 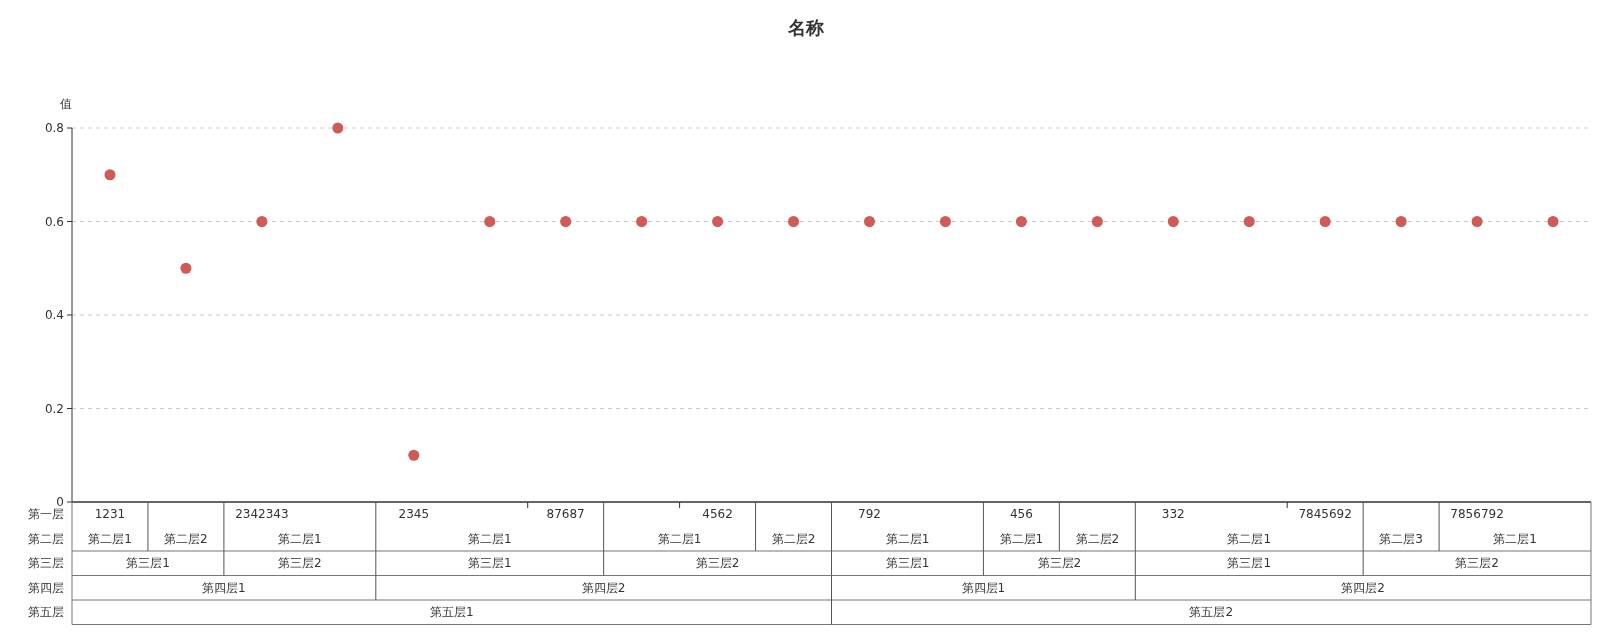 I want to click on y-tick-label: 0.4, so click(x=54, y=315).